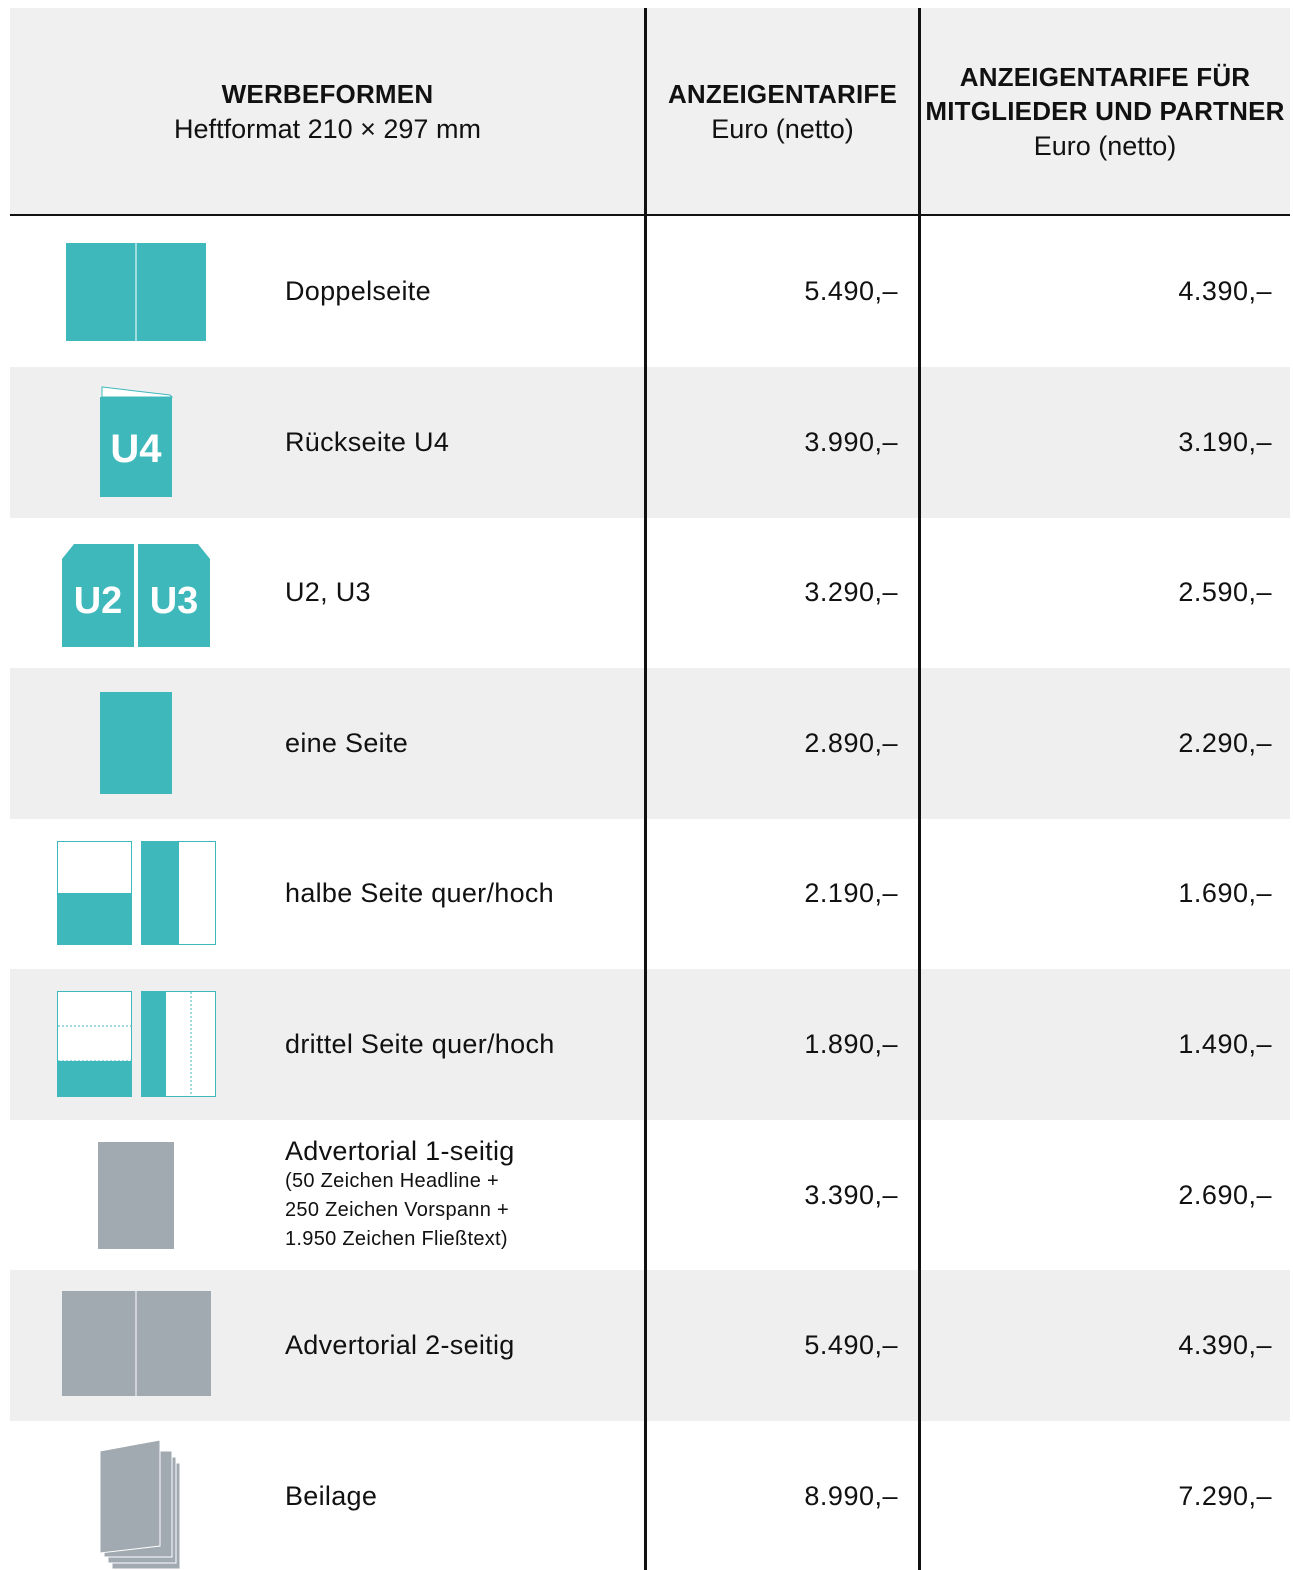 The height and width of the screenshot is (1570, 1293). Describe the element at coordinates (327, 128) in the screenshot. I see `header-subtitle: Heftformat 210 × 297 mm` at that location.